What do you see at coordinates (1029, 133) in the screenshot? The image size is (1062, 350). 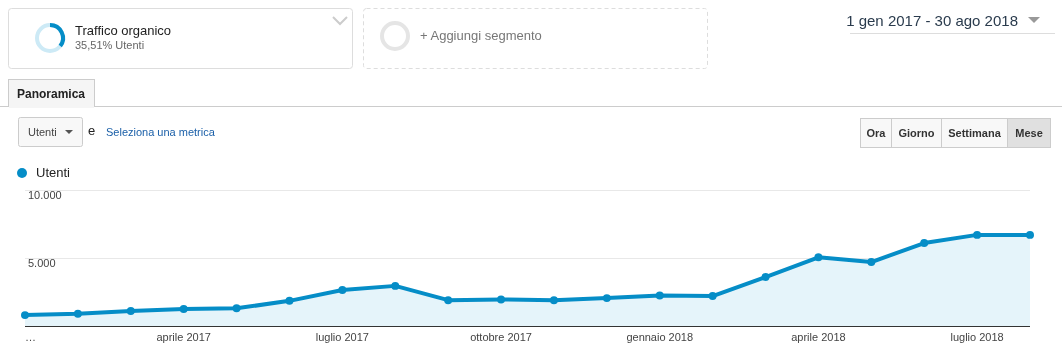 I see `text: Mese` at bounding box center [1029, 133].